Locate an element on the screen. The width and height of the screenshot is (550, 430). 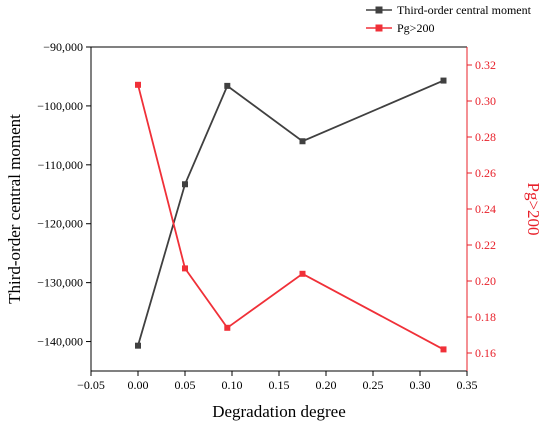
right-tick-label: 0.24 is located at coordinates (485, 209).